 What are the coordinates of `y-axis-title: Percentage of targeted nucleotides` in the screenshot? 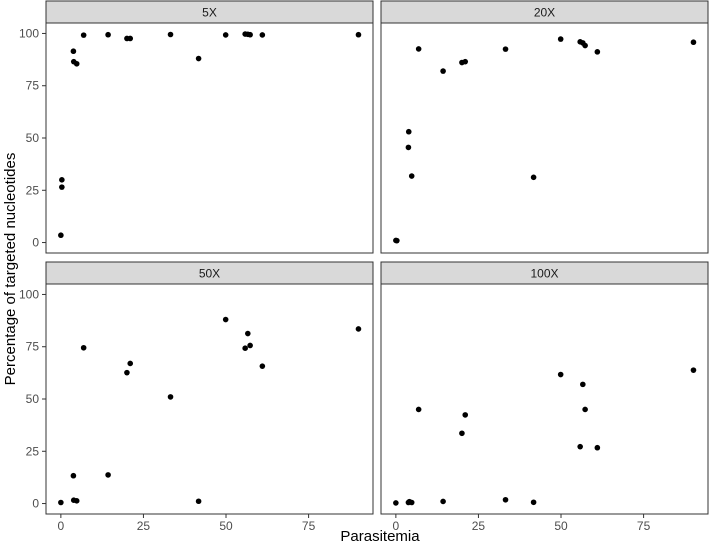 It's located at (10, 269).